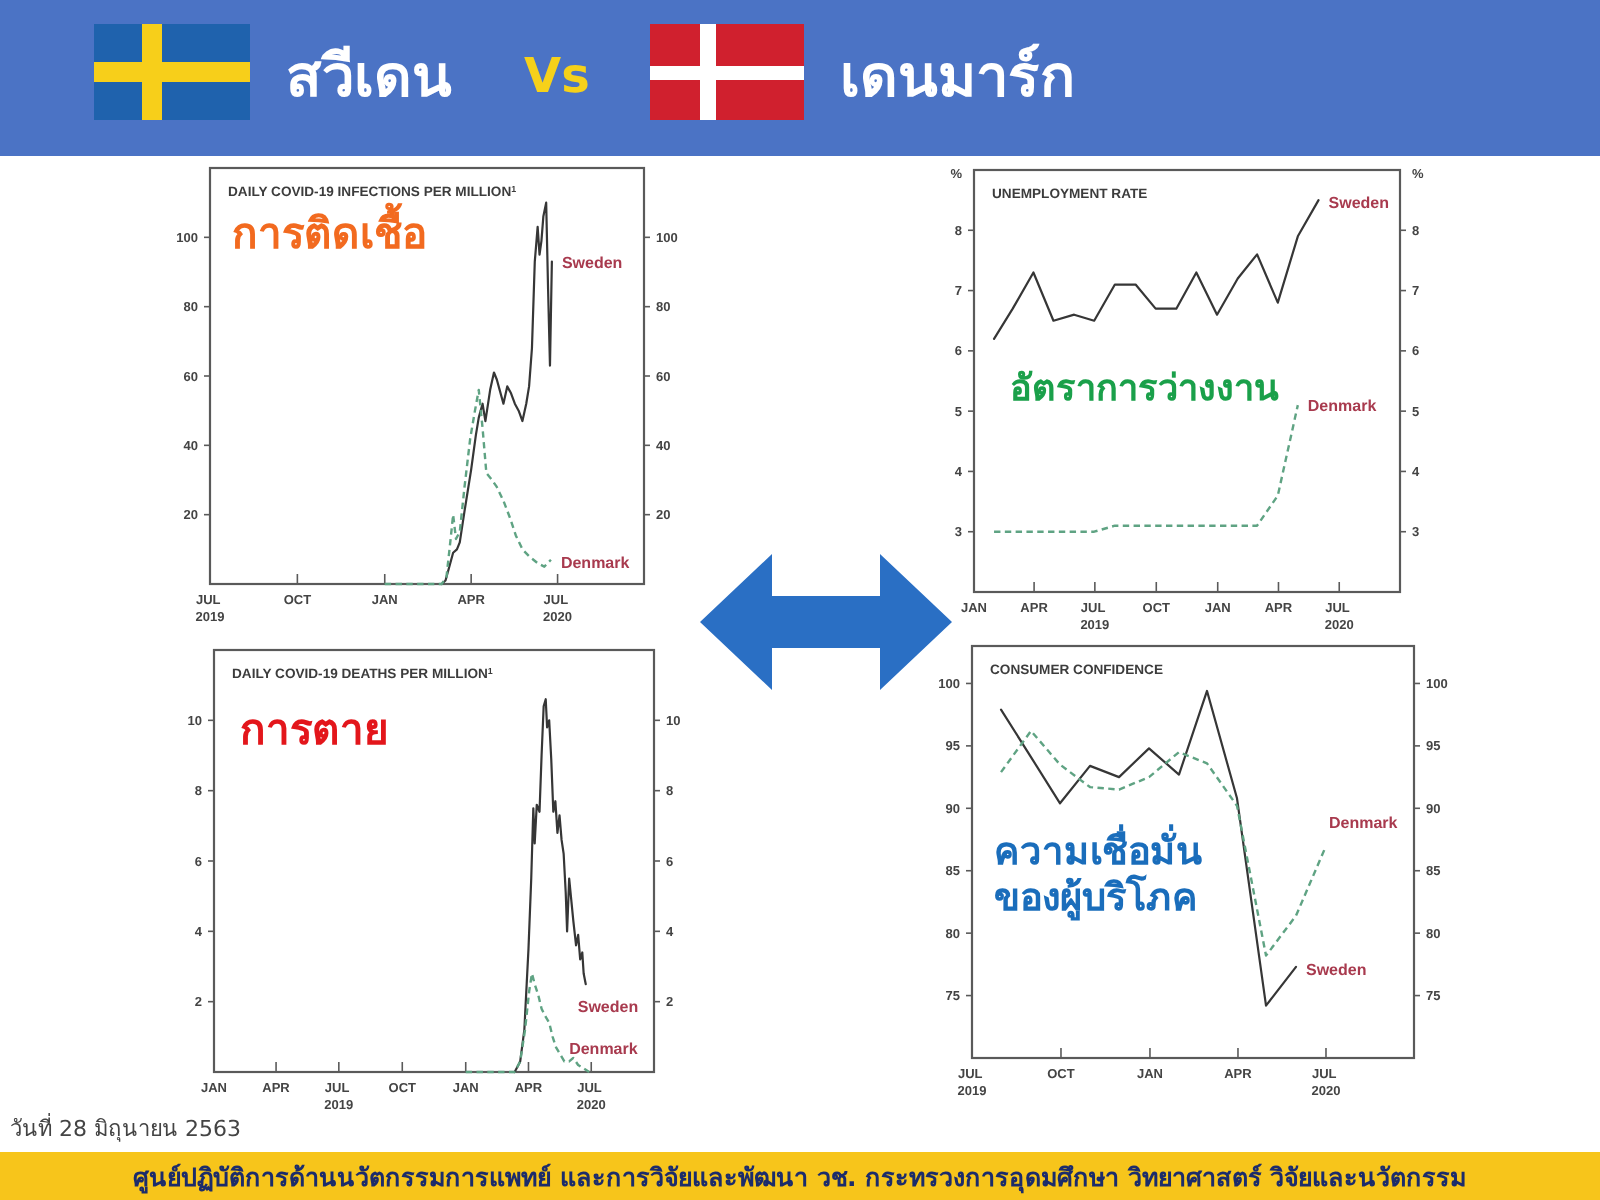 This screenshot has height=1200, width=1600. What do you see at coordinates (557, 76) in the screenshot?
I see `text: Vs` at bounding box center [557, 76].